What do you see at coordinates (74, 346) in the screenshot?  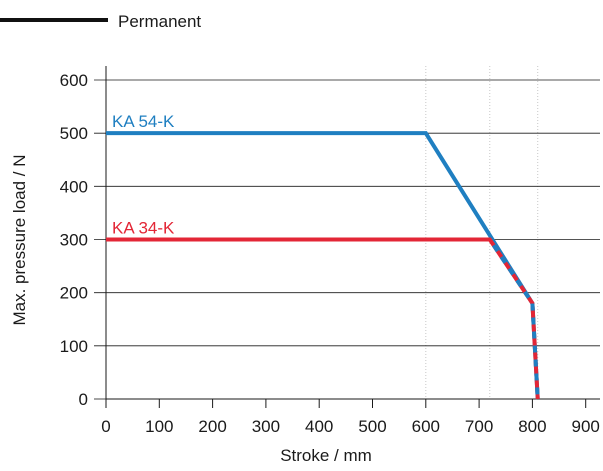 I see `y-tick-label: 100` at bounding box center [74, 346].